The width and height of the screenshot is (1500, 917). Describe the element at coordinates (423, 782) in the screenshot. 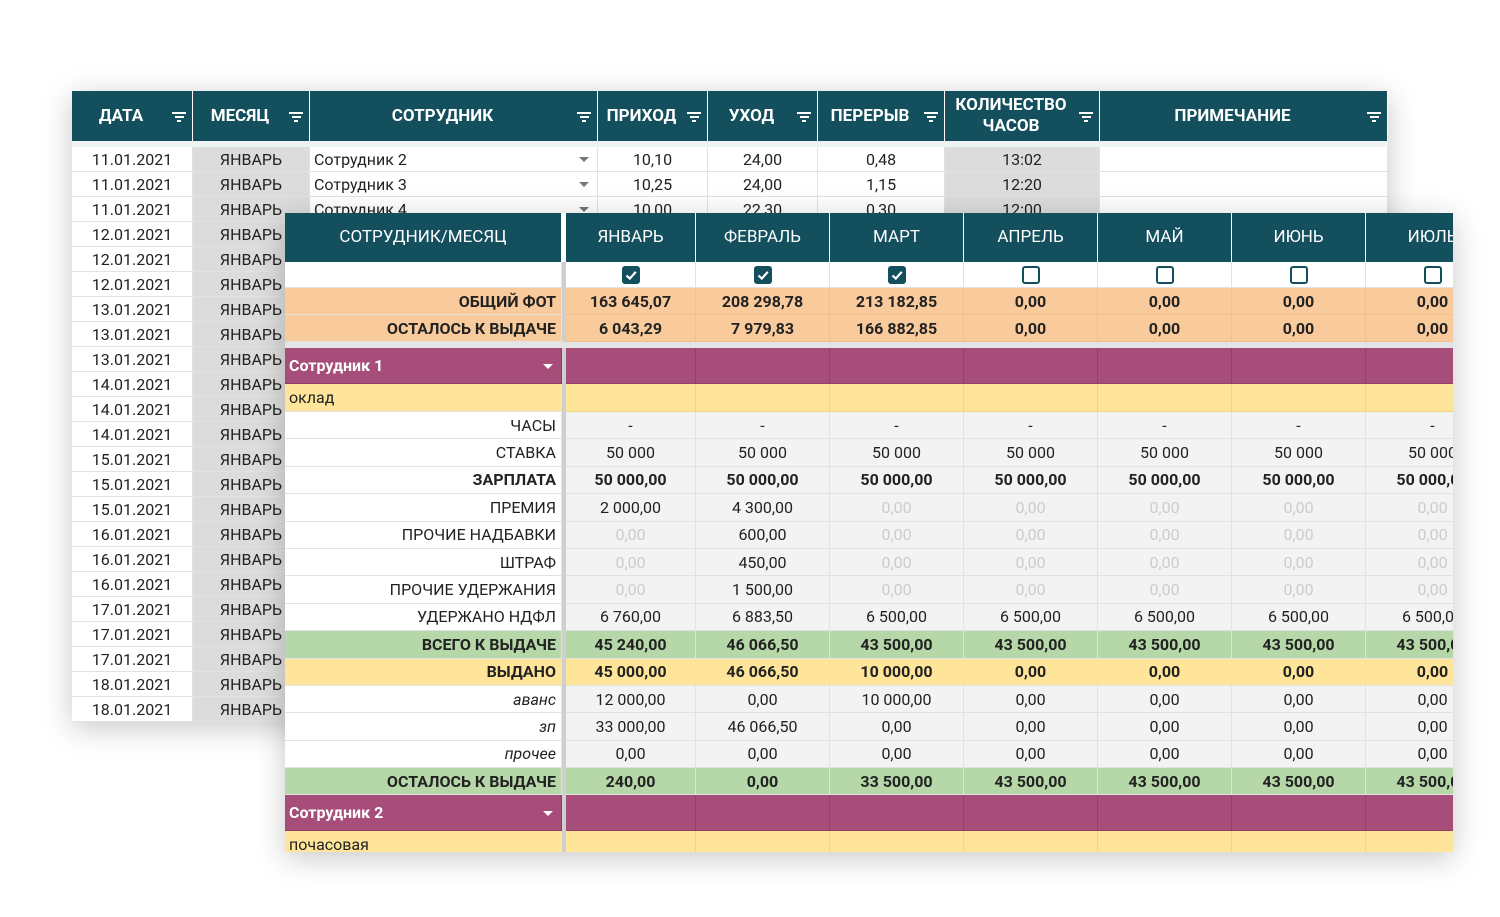

I see `row-label: ОСТАЛОСЬ К ВЫДАЧЕ` at that location.